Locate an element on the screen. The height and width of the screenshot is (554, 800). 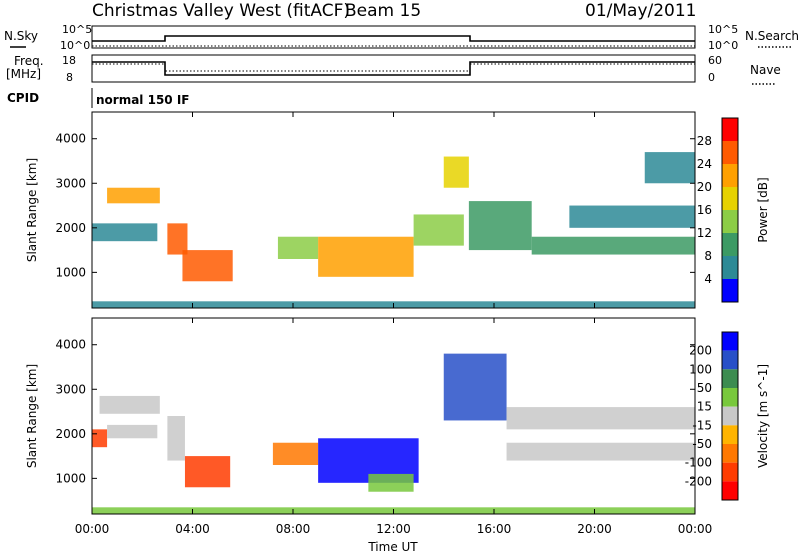
freq-strip: Freq. [MHz] 18 8 60 0 Nave is located at coordinates (393, 69).